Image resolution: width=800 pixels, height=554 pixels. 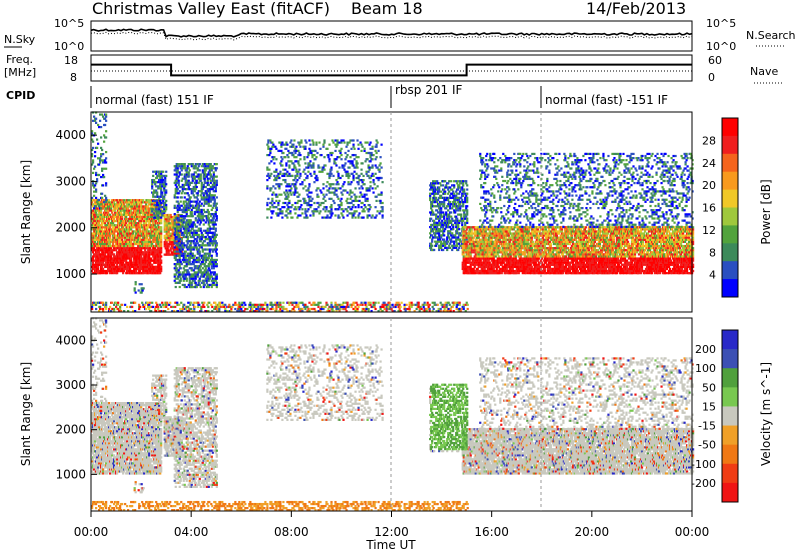 I want to click on freq-line, so click(x=391, y=70).